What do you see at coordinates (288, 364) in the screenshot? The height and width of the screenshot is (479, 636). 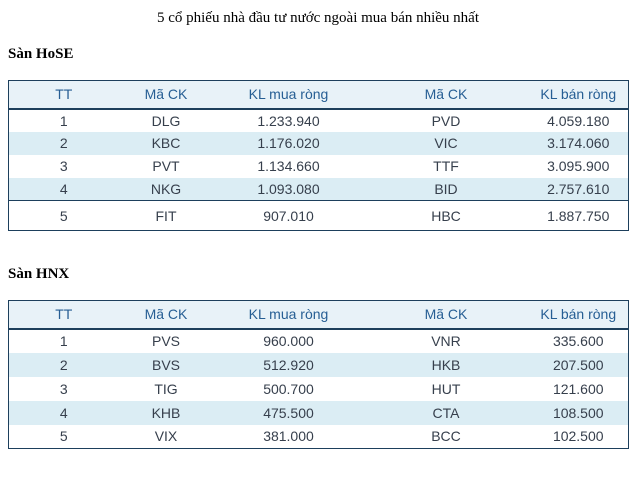 I see `table-cell: 512.920` at bounding box center [288, 364].